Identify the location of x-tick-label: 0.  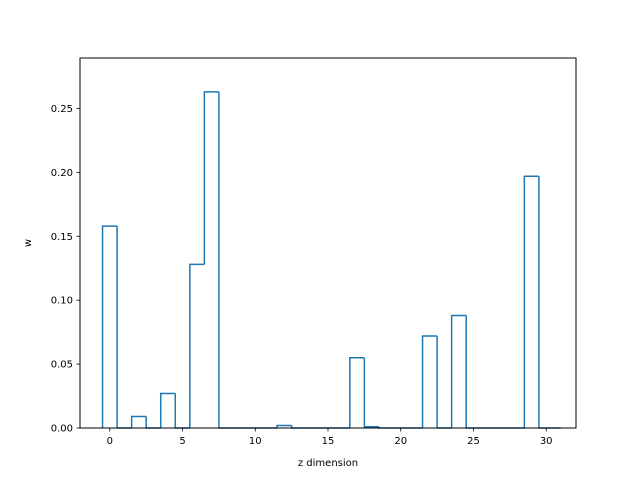
(110, 441).